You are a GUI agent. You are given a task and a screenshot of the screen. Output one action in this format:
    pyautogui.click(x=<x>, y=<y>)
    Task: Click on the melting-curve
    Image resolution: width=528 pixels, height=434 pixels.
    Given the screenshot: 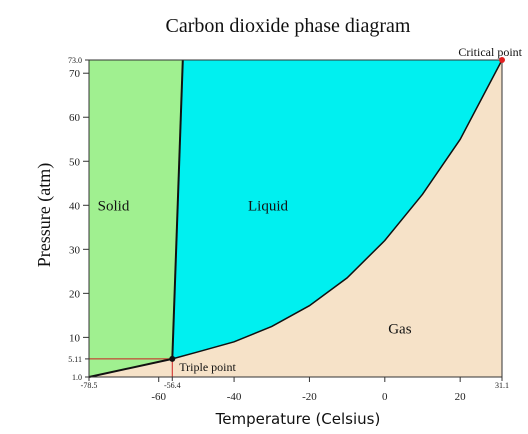 What is the action you would take?
    pyautogui.click(x=177, y=209)
    